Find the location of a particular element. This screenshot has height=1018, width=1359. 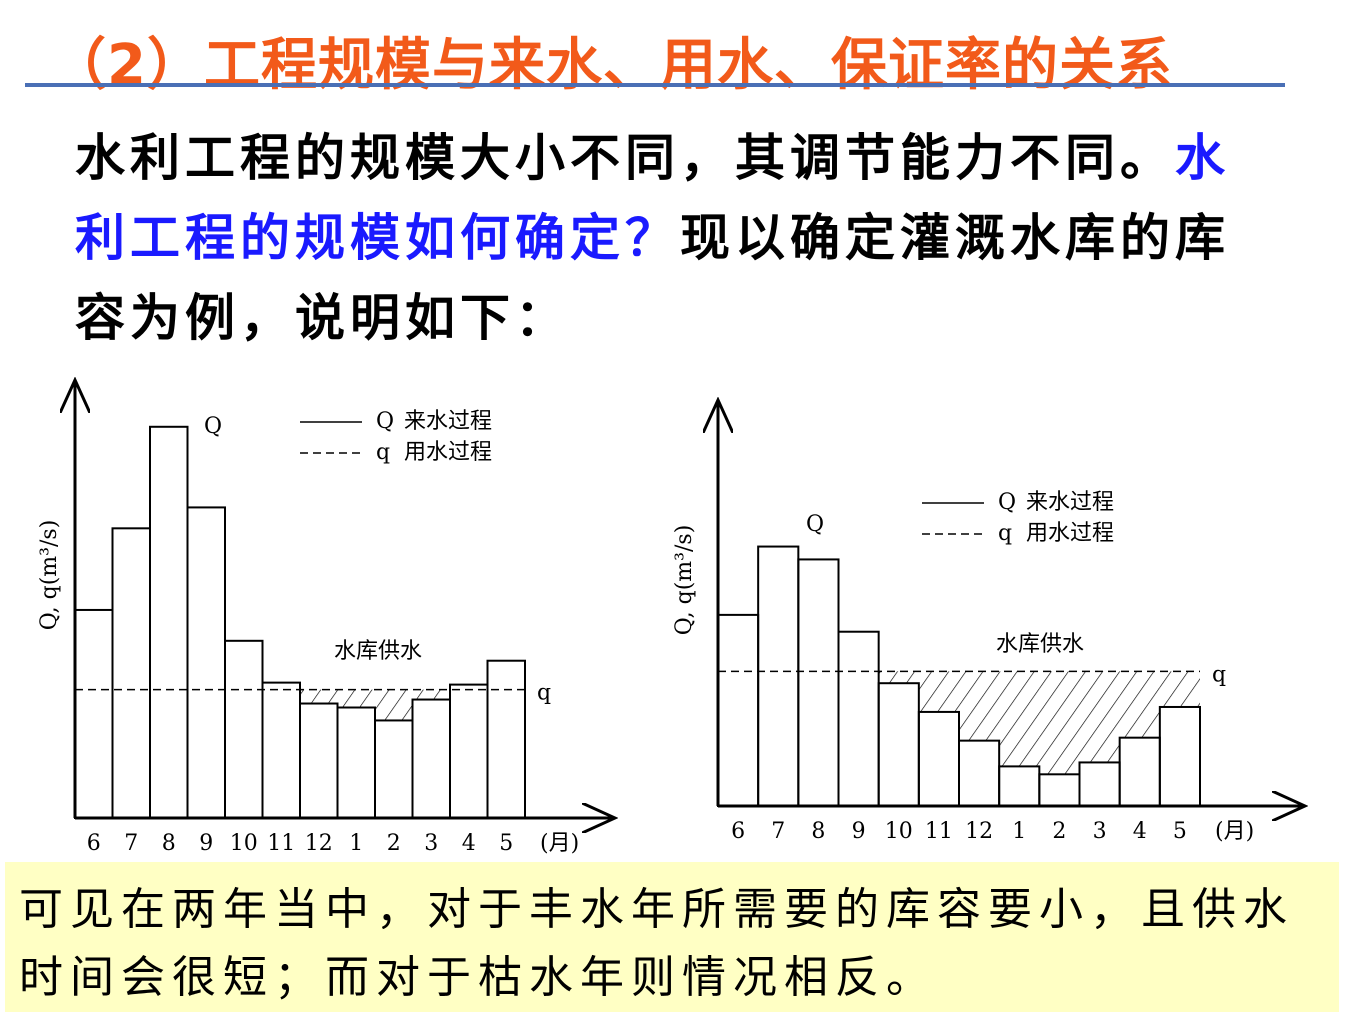

slide-title: （2）工程规模与来水、用水、保证率的关系 is located at coordinates (611, 65).